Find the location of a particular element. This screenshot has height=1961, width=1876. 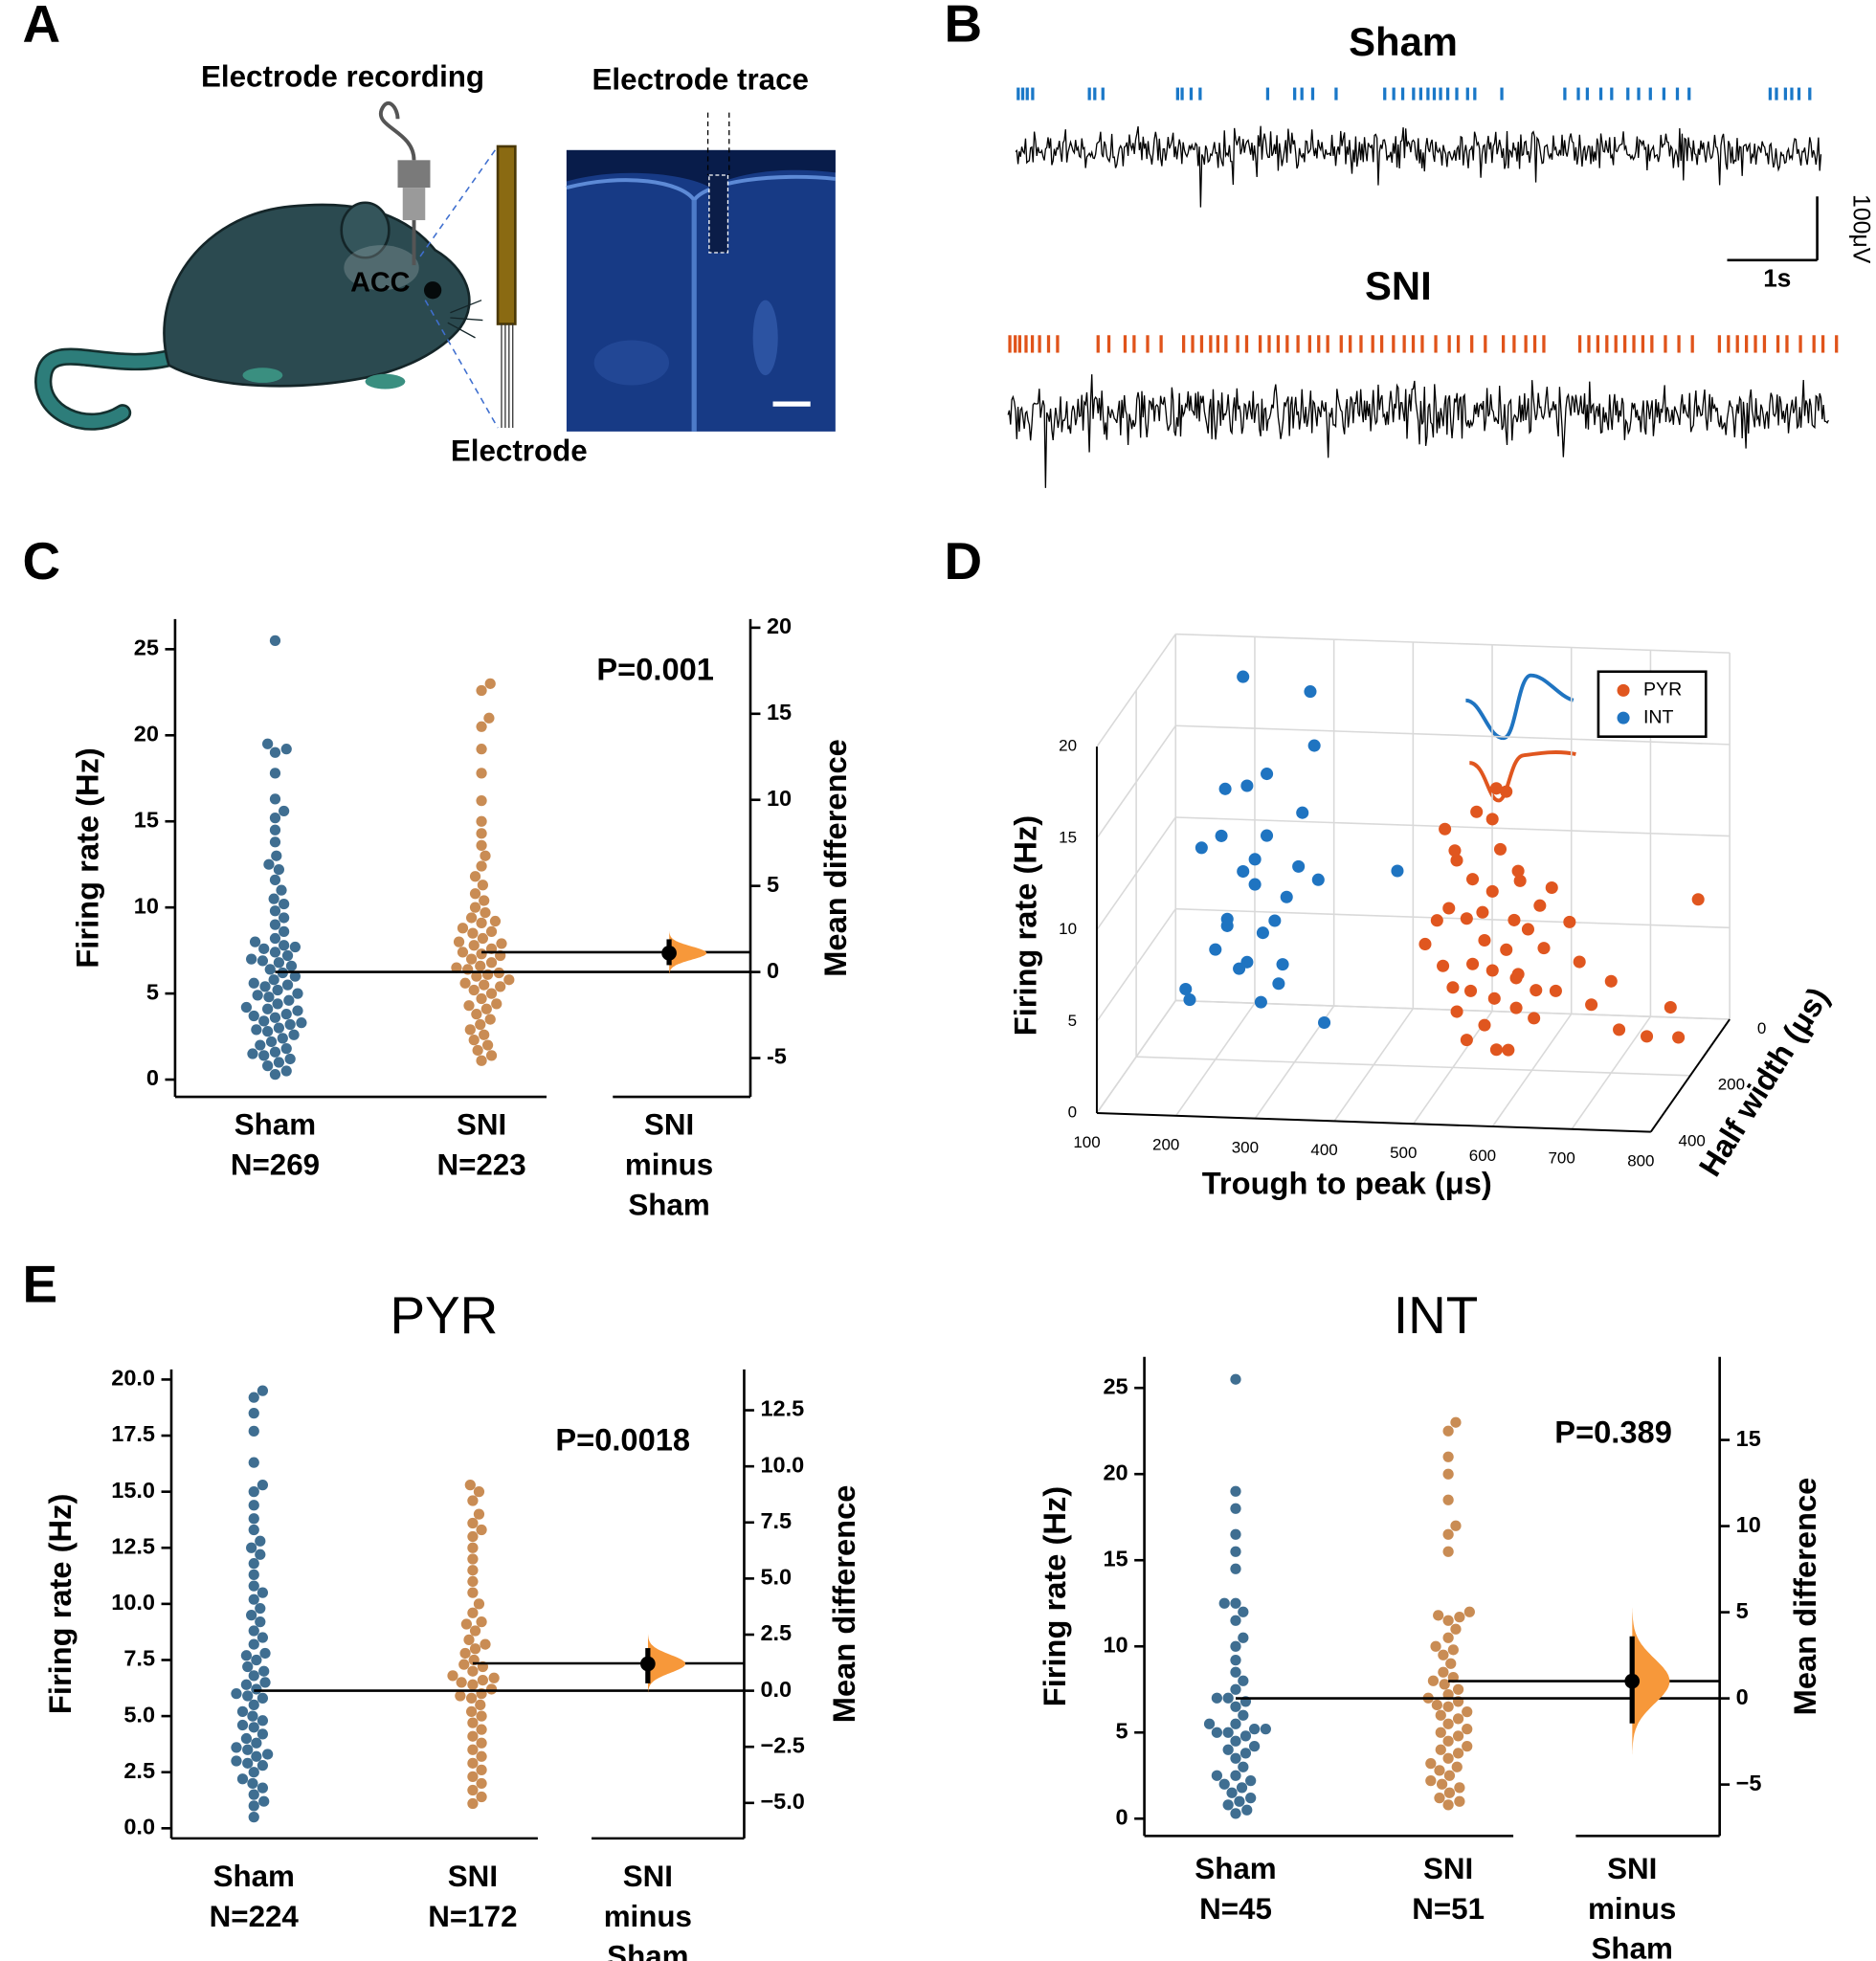

y-tick-label: 5 is located at coordinates (1122, 1730).